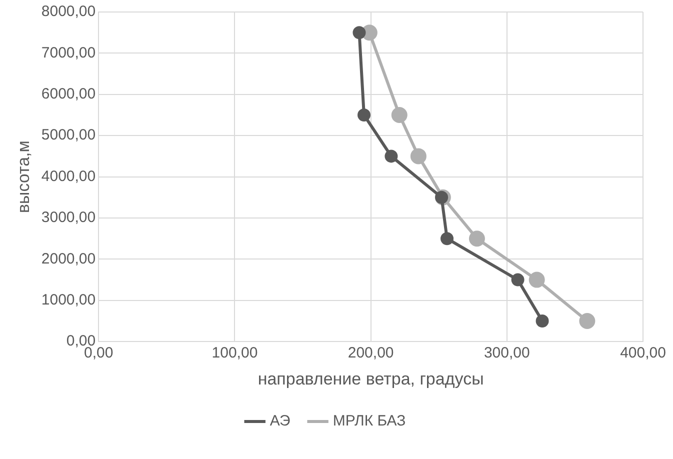 The width and height of the screenshot is (673, 459). I want to click on x-tick-label: 100,00, so click(235, 353).